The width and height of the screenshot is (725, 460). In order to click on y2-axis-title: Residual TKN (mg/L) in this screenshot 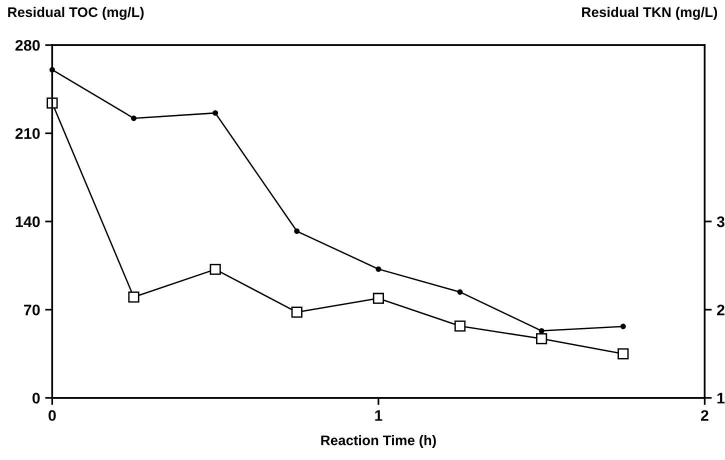, I will do `click(650, 13)`.